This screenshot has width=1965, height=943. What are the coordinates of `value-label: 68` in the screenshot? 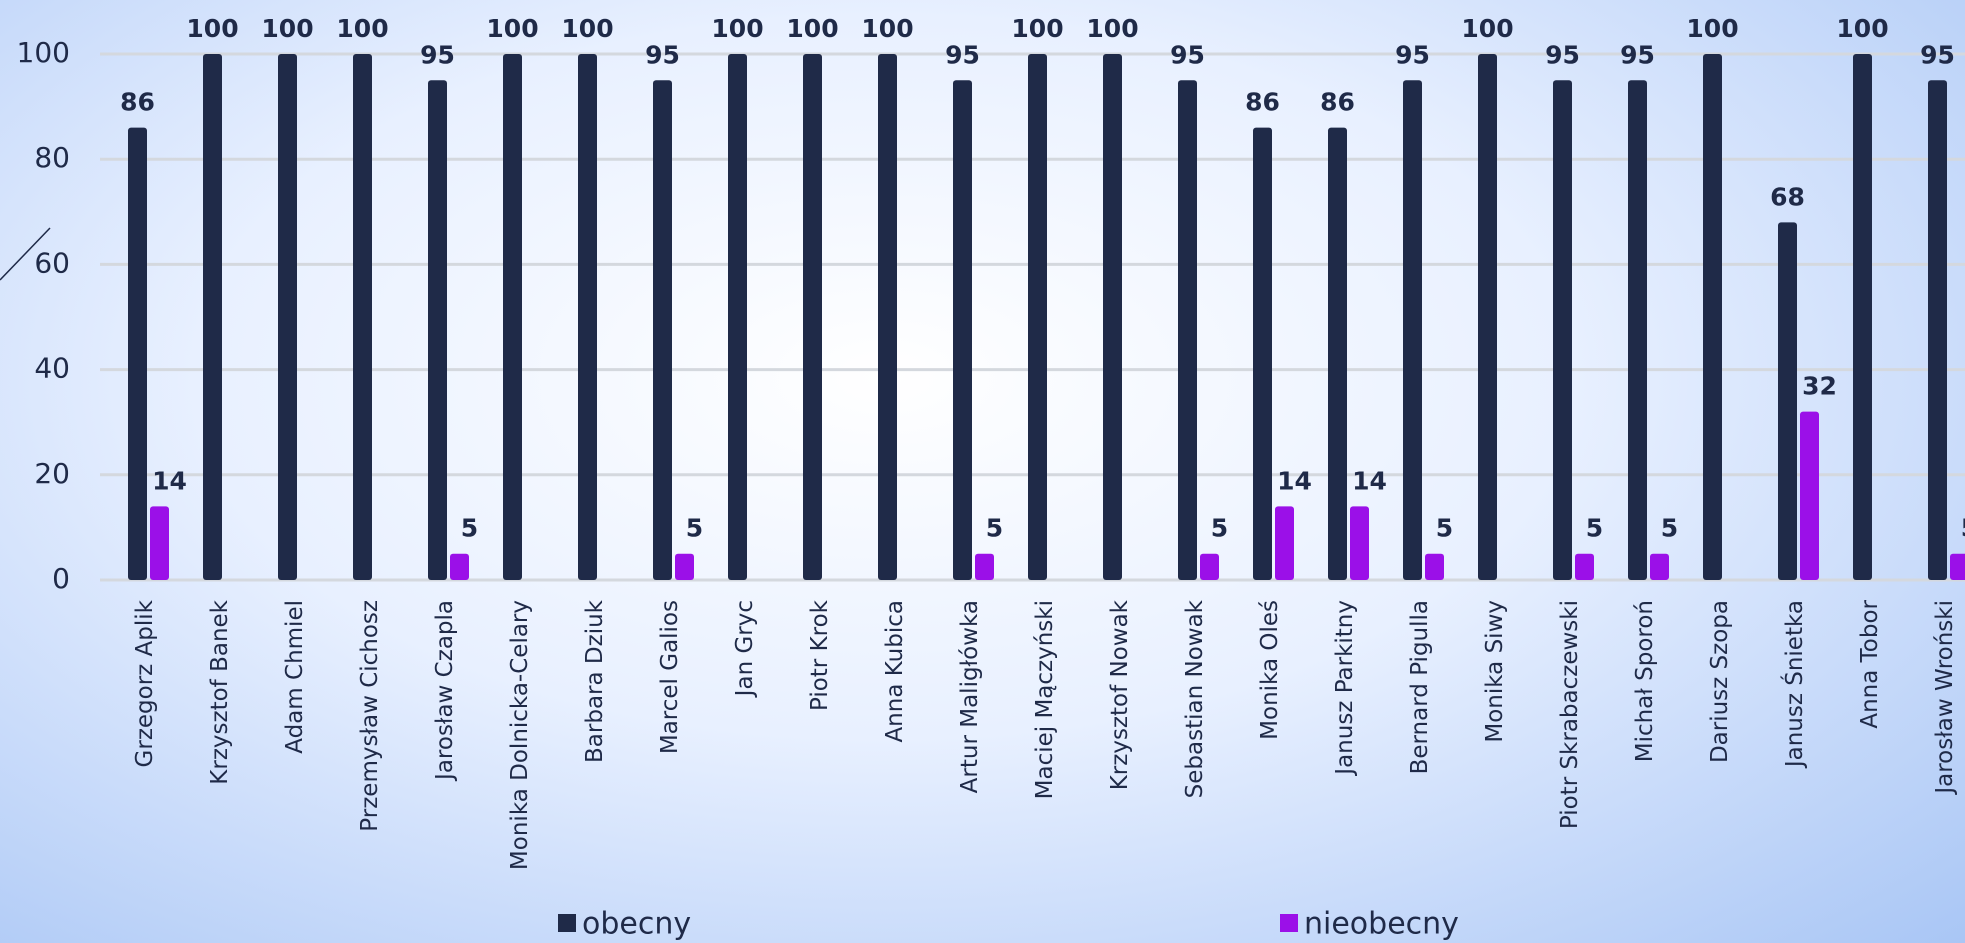 It's located at (1787, 196).